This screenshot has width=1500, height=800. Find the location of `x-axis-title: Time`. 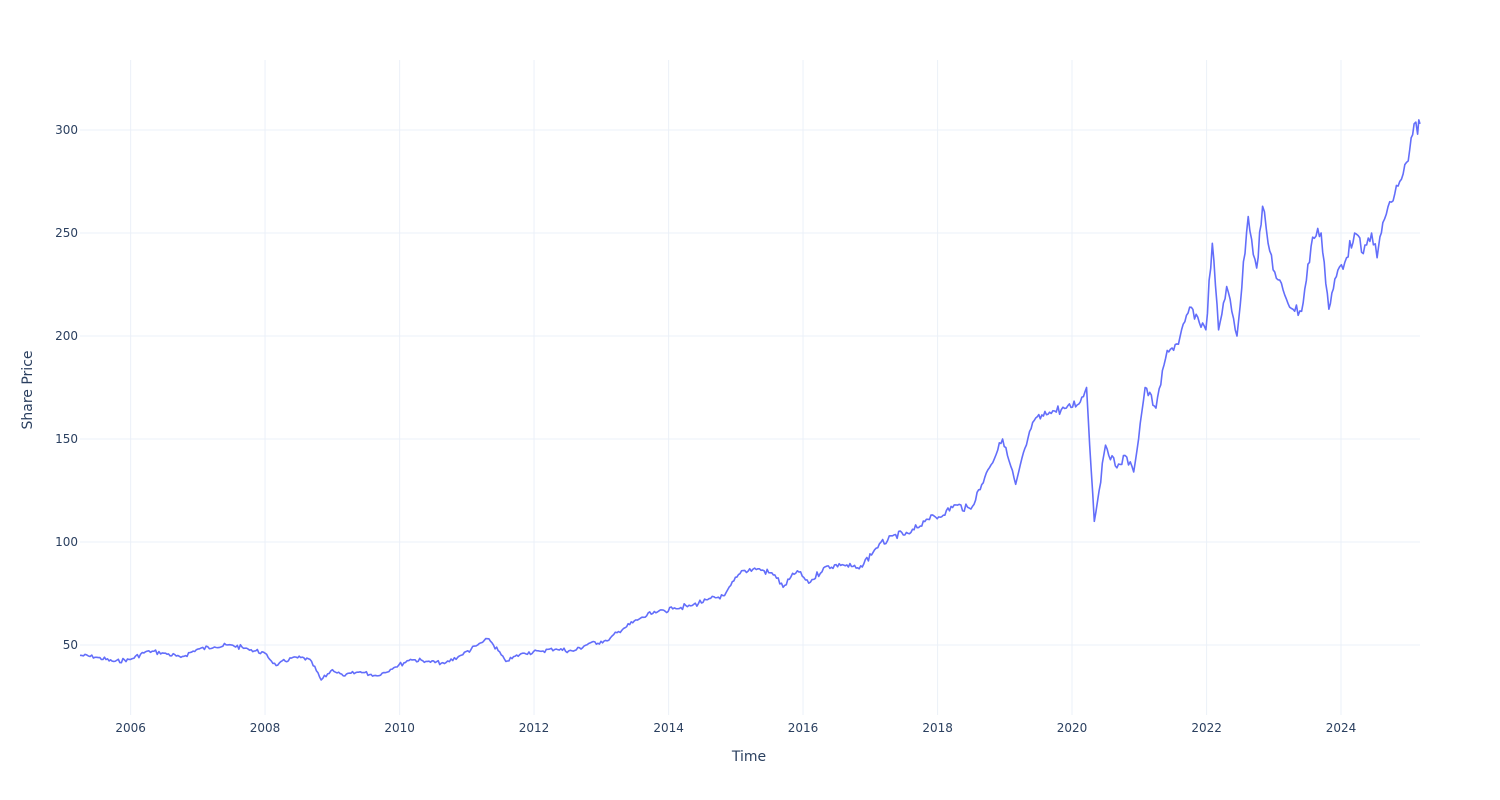

x-axis-title: Time is located at coordinates (748, 757).